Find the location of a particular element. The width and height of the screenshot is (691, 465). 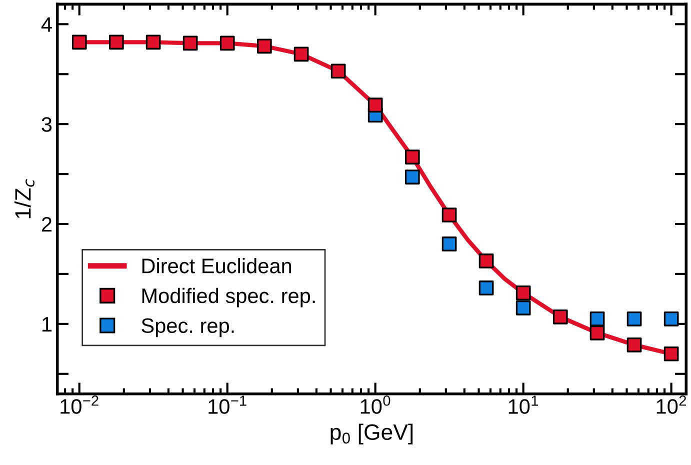

x-tick-label: 10$^{−2}$ is located at coordinates (79, 404).